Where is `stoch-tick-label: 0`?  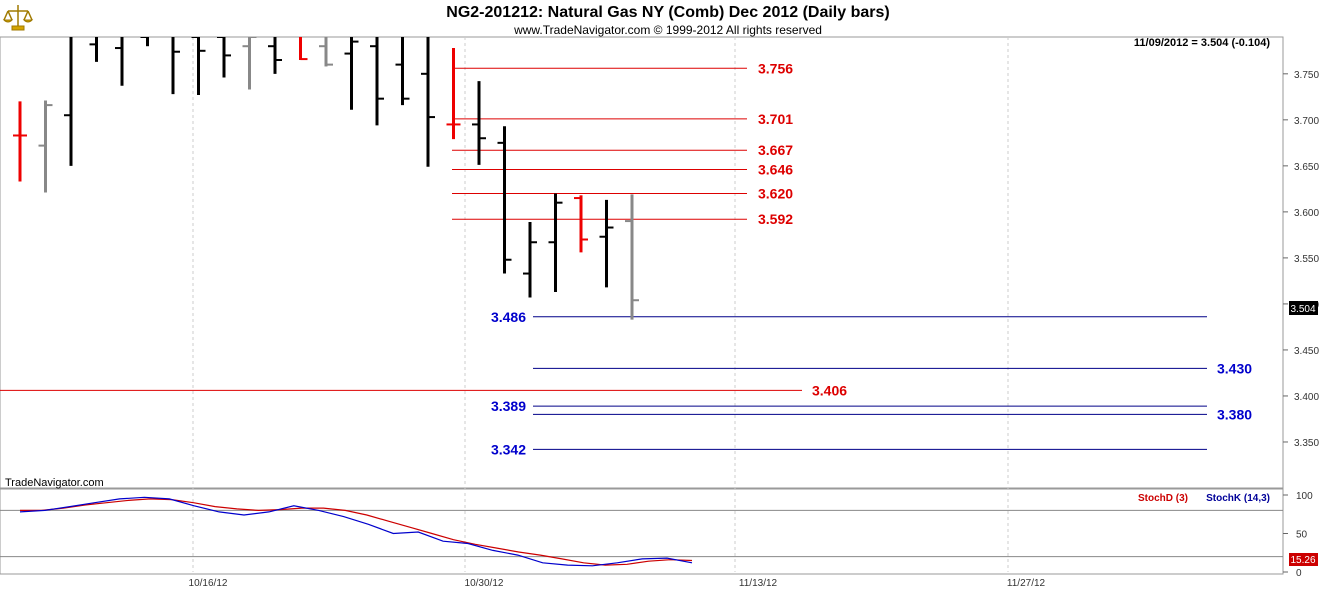
stoch-tick-label: 0 is located at coordinates (1299, 573).